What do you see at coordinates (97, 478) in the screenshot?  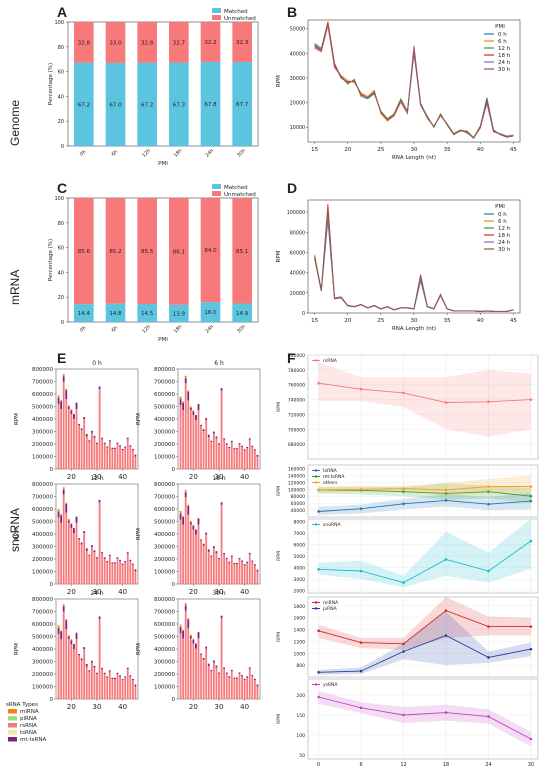 I see `subplot-title: 12 h` at bounding box center [97, 478].